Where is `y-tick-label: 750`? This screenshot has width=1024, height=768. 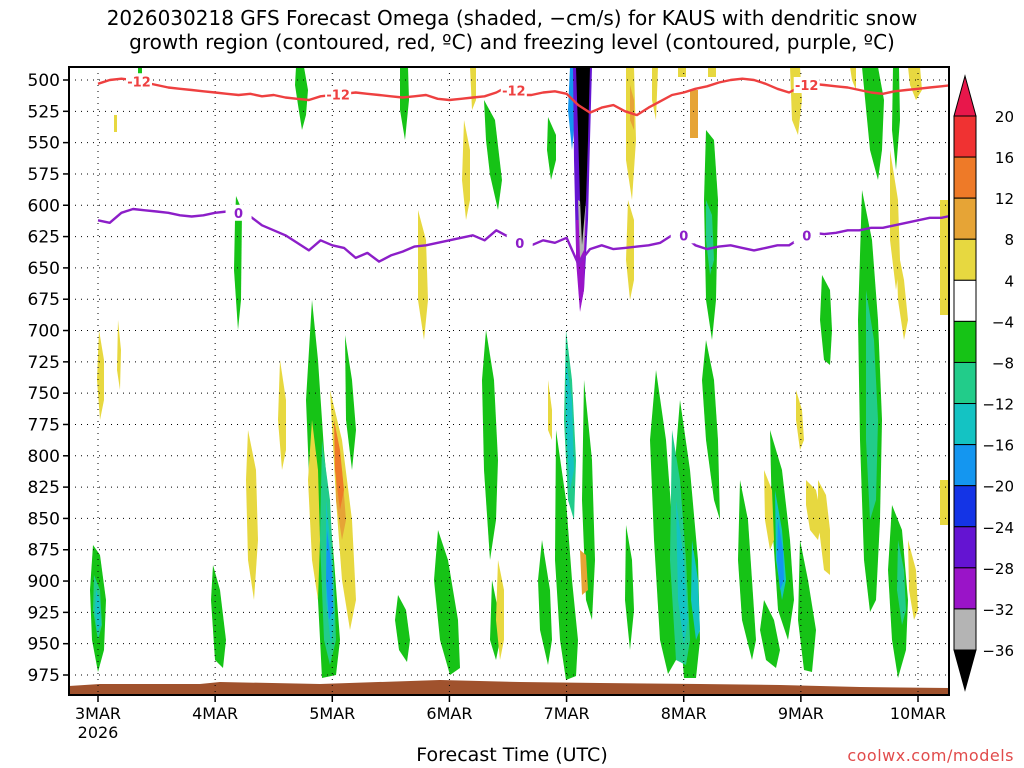 y-tick-label: 750 is located at coordinates (44, 394).